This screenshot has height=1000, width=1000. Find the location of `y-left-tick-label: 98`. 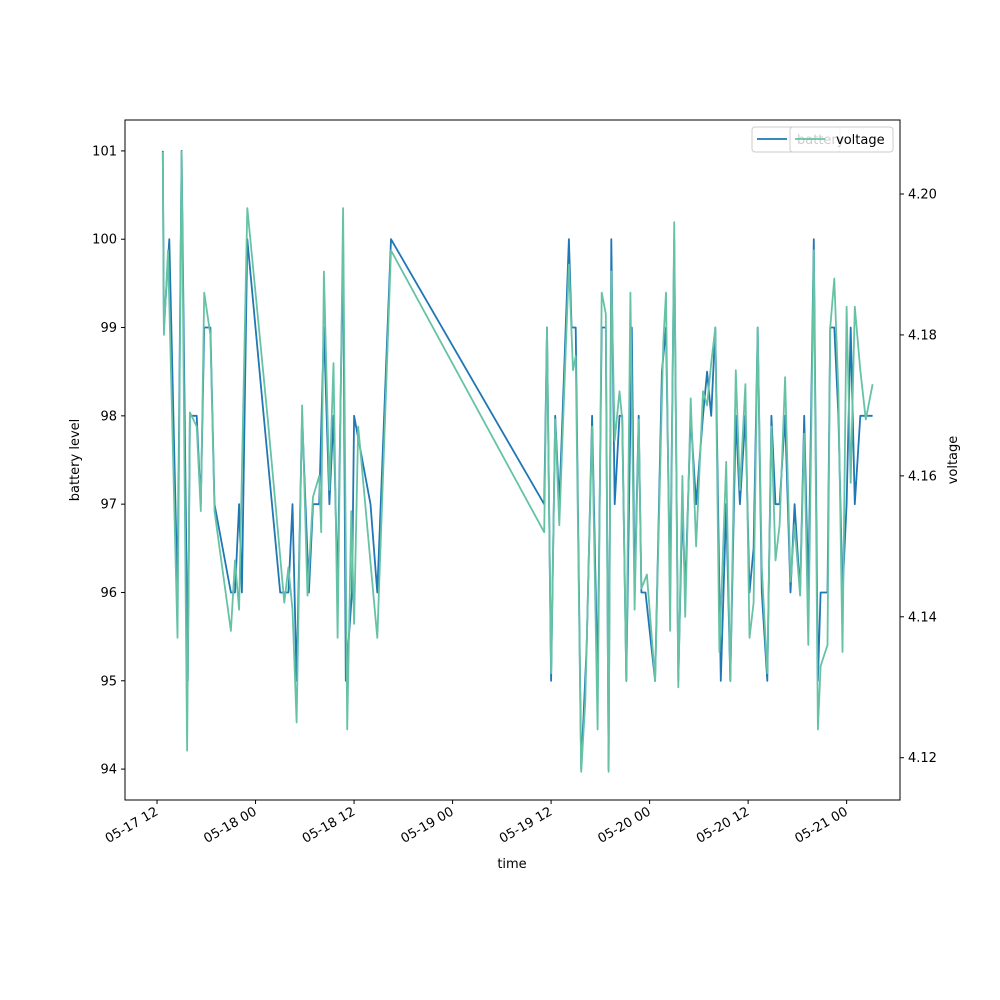

y-left-tick-label: 98 is located at coordinates (108, 416).